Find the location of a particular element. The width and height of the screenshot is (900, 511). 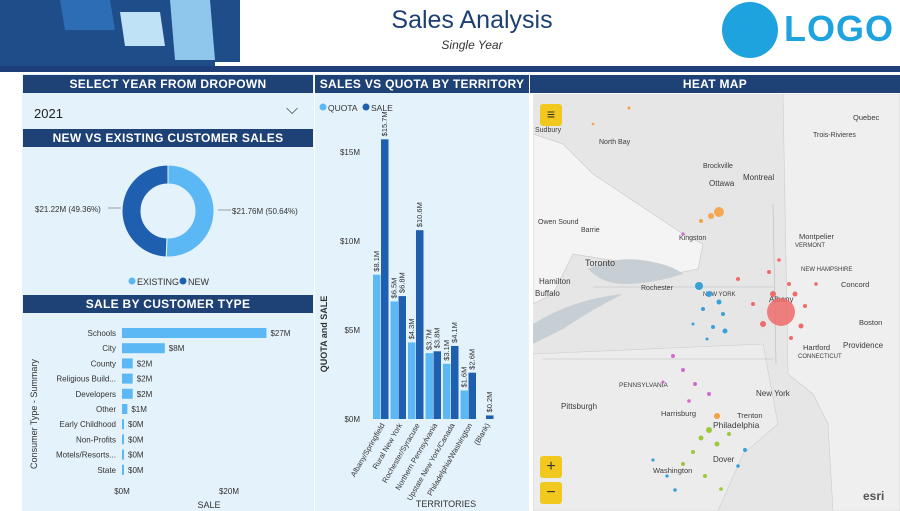

year-dropdown: 2021 ⌵ is located at coordinates (168, 113).